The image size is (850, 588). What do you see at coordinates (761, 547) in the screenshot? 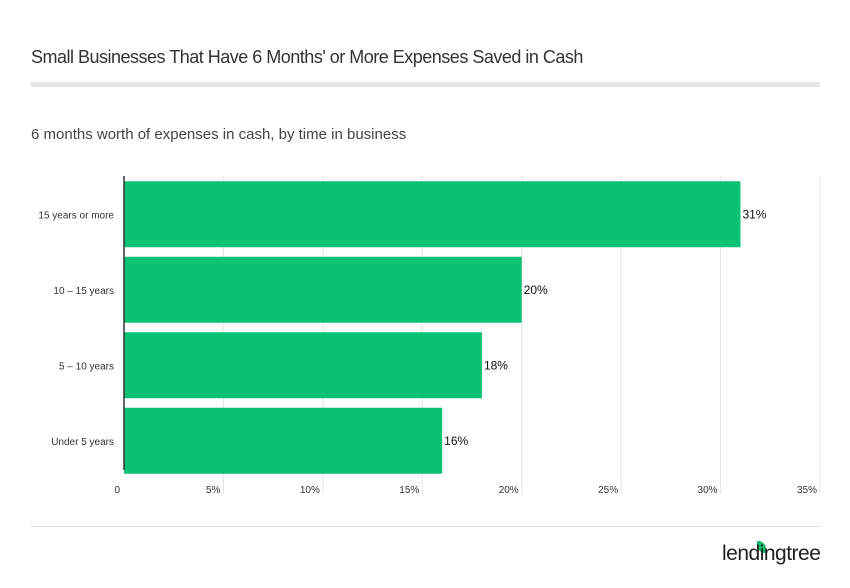
I see `leaf-icon` at bounding box center [761, 547].